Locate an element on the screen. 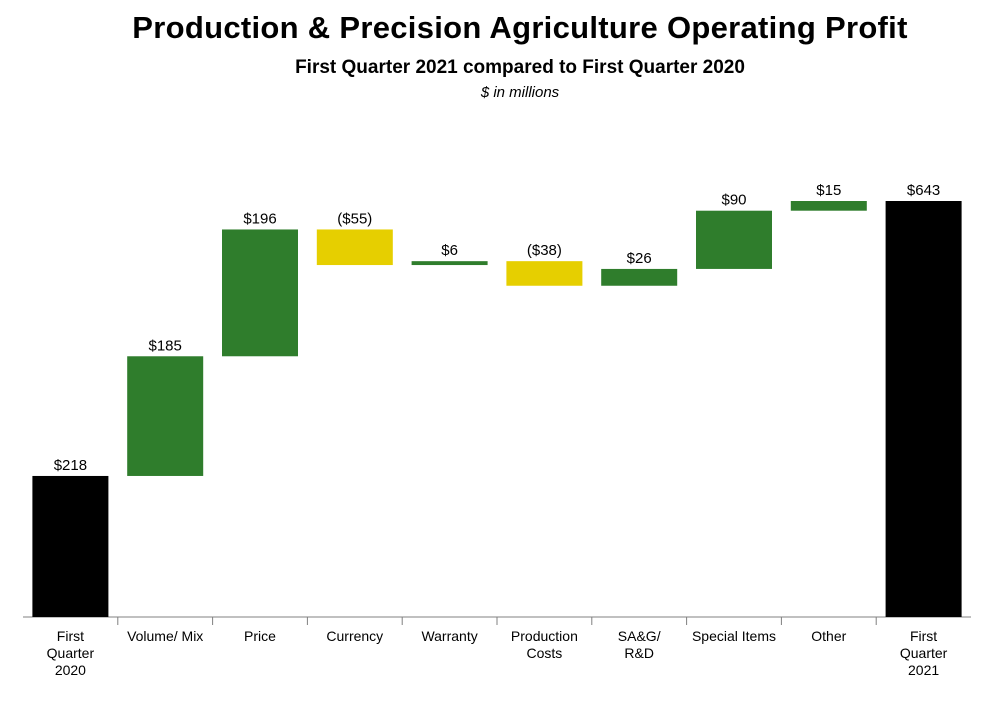 Image resolution: width=1000 pixels, height=717 pixels. data-label: $185 is located at coordinates (165, 345).